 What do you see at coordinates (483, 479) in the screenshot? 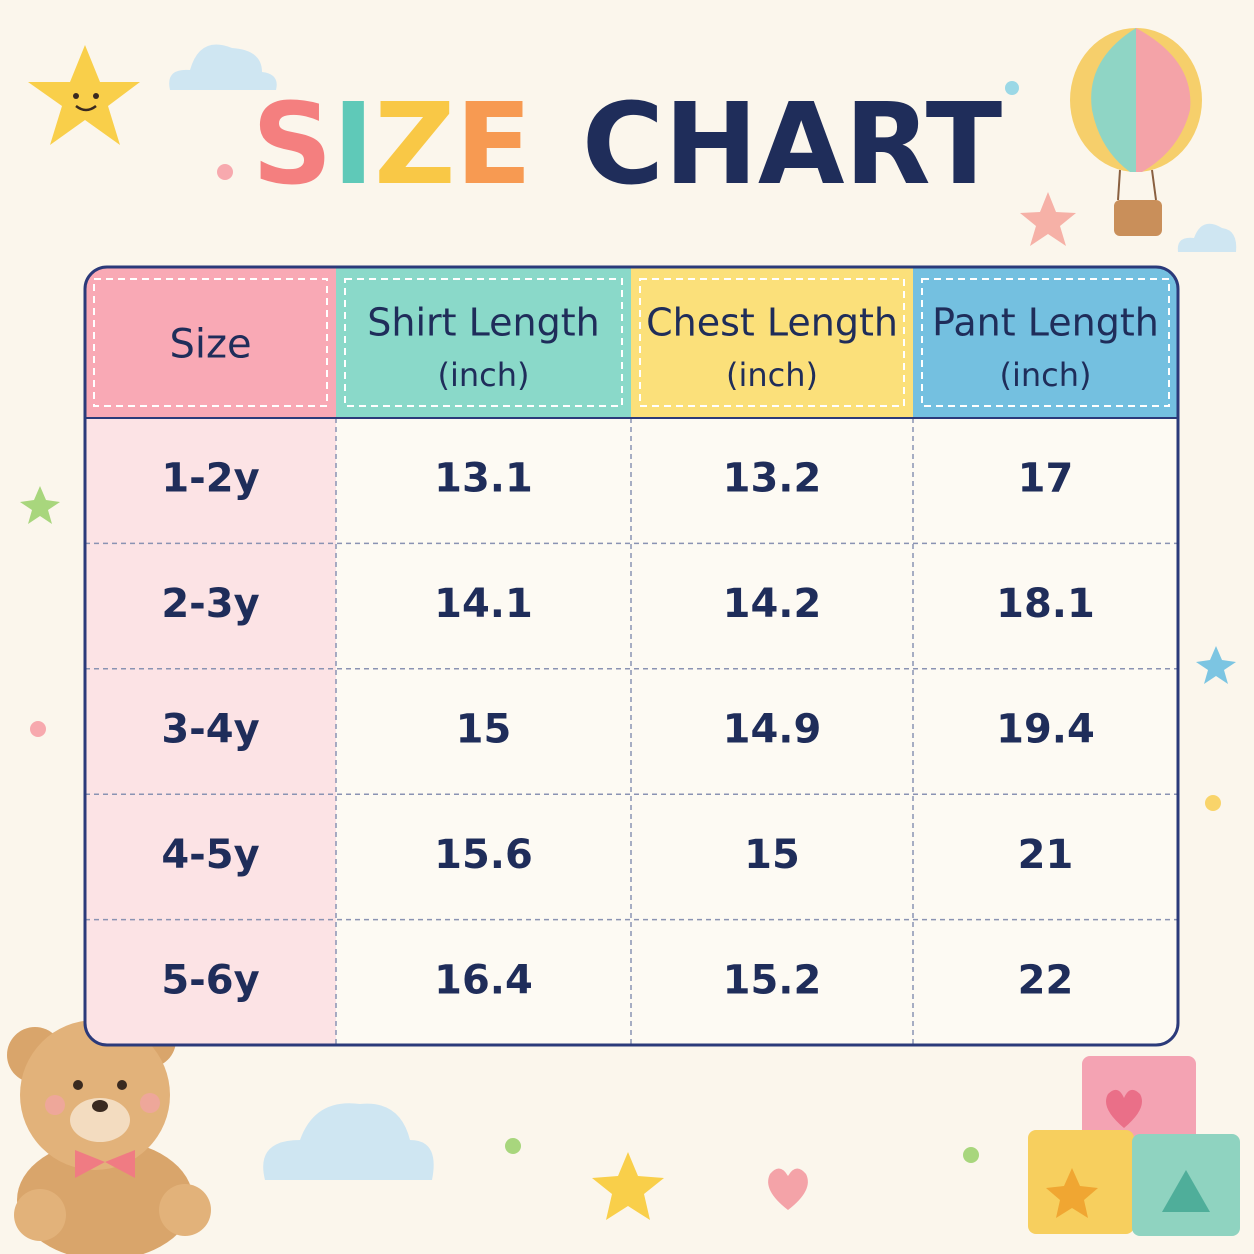
I see `value-cell: 13.1` at bounding box center [483, 479].